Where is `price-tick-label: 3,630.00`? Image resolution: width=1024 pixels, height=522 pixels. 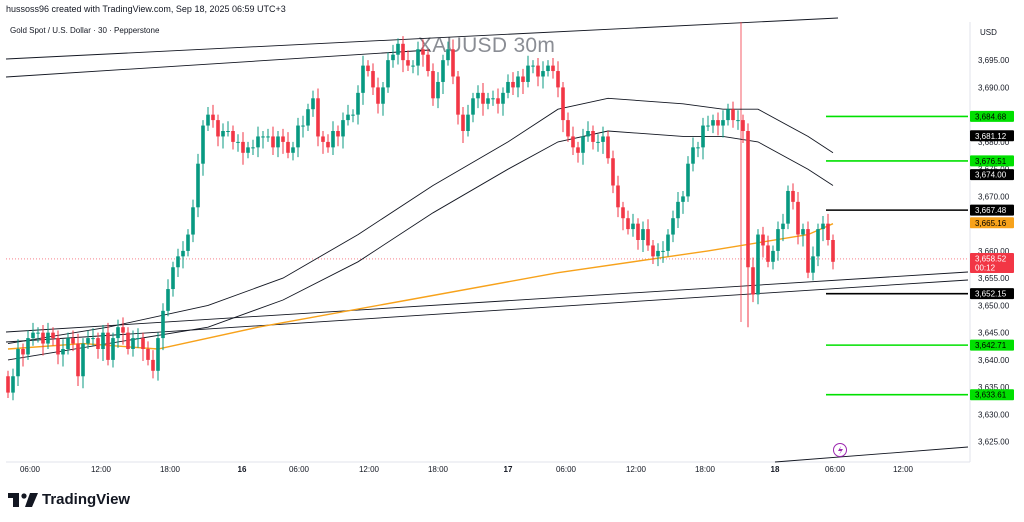
price-tick-label: 3,630.00 is located at coordinates (994, 414).